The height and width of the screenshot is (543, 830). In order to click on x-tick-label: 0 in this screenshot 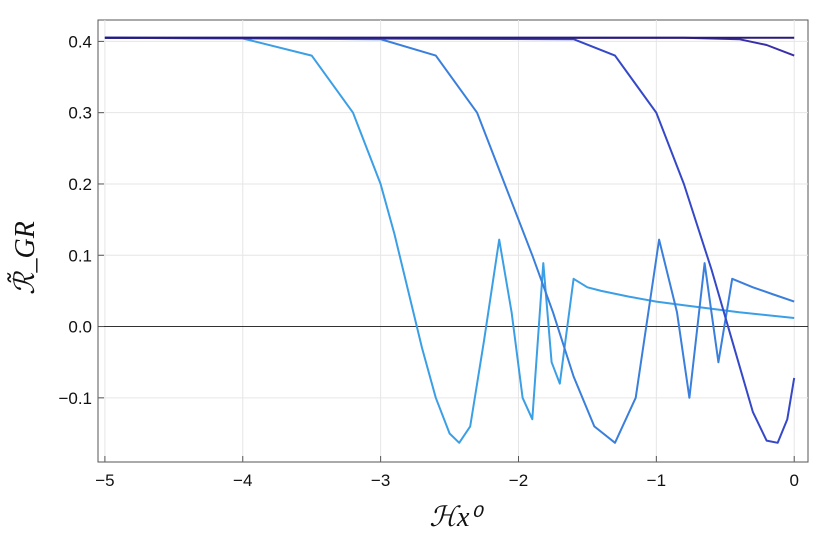, I will do `click(793, 480)`.